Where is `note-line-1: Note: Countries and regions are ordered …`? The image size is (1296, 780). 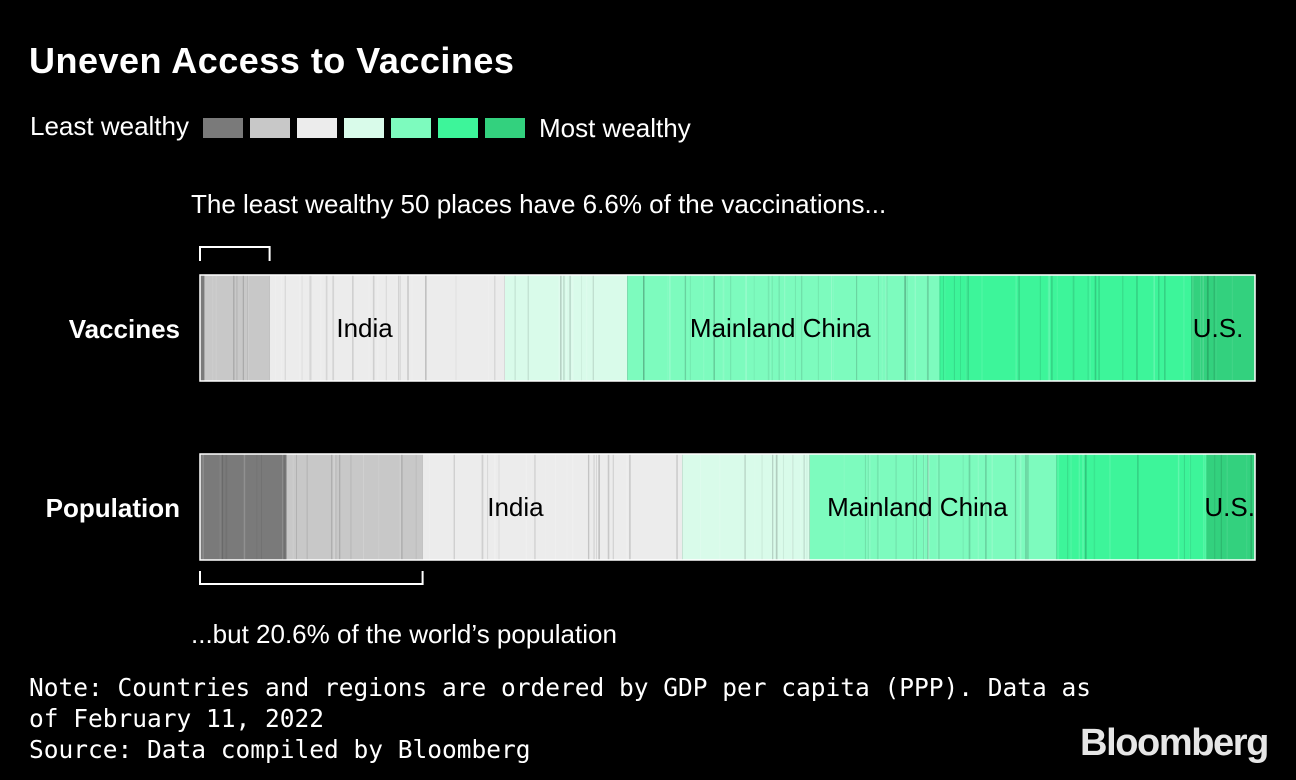
note-line-1: Note: Countries and regions are ordered … is located at coordinates (560, 687).